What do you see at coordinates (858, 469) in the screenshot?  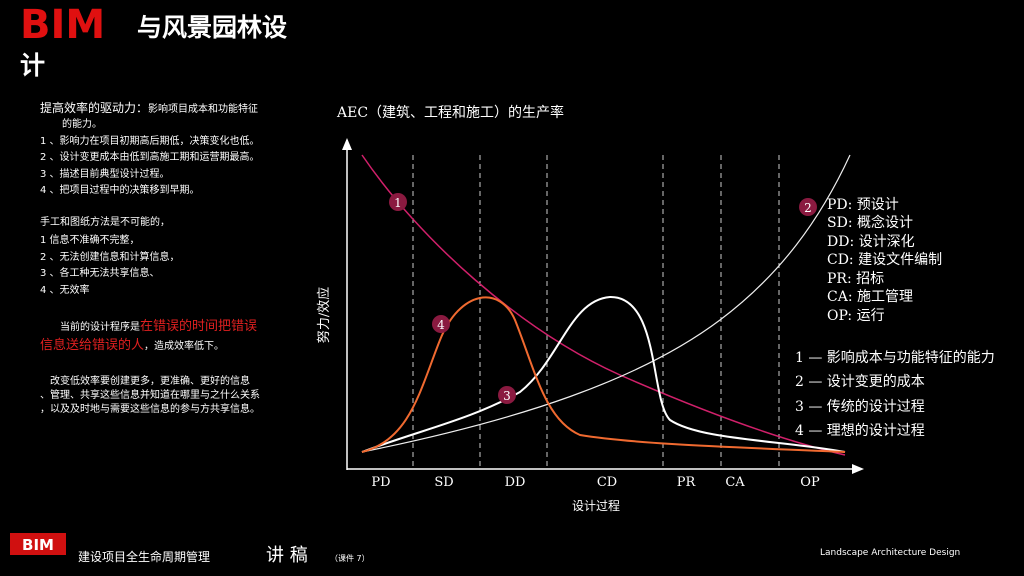 I see `x-arrow` at bounding box center [858, 469].